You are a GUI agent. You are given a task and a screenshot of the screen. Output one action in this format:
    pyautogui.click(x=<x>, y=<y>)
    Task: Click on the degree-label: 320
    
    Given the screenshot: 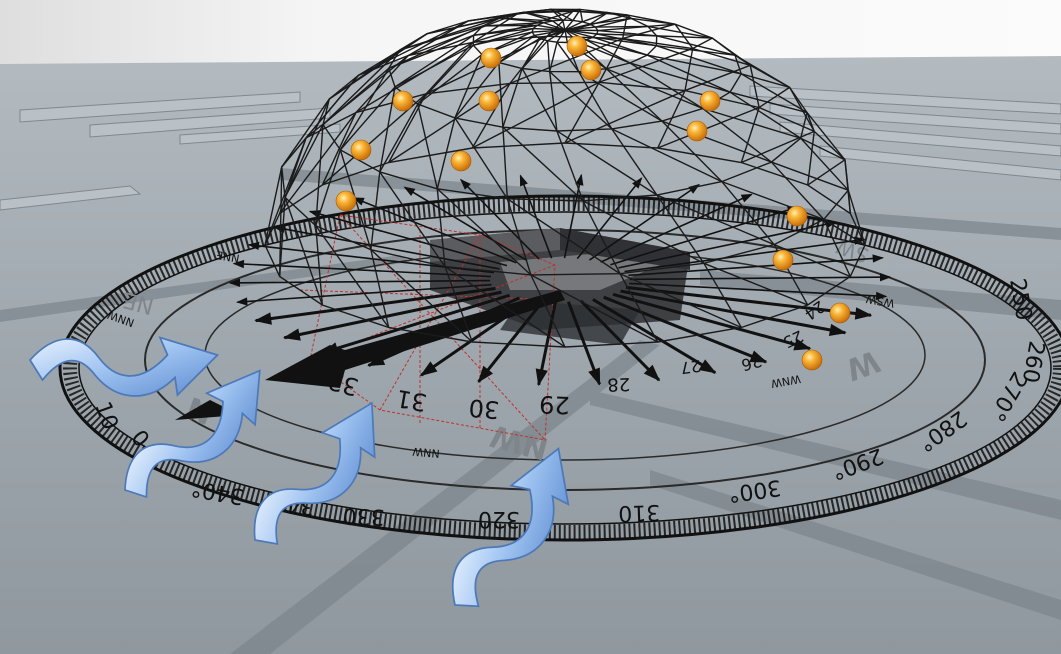 What is the action you would take?
    pyautogui.click(x=499, y=518)
    